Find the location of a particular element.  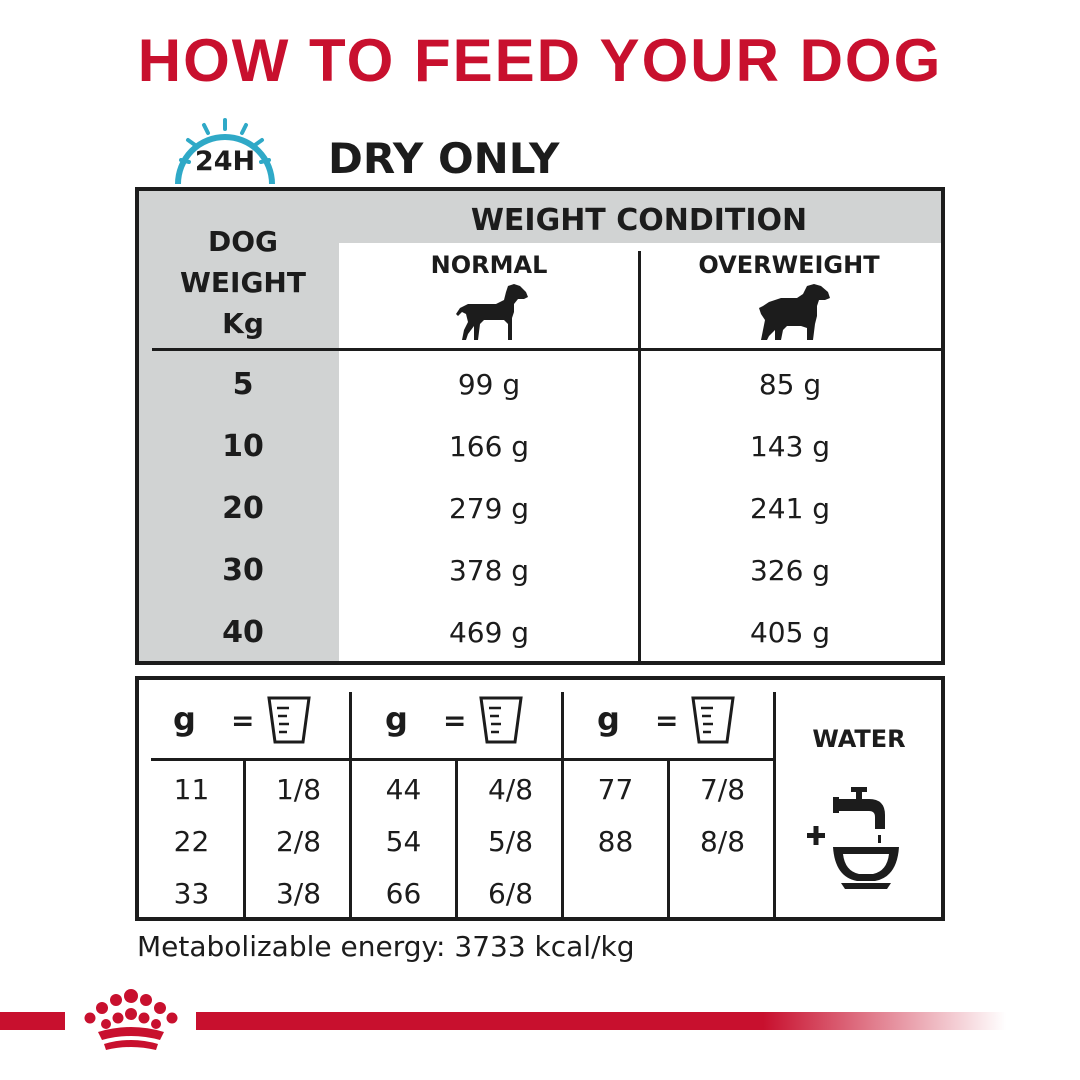

column-divider is located at coordinates (639, 456).